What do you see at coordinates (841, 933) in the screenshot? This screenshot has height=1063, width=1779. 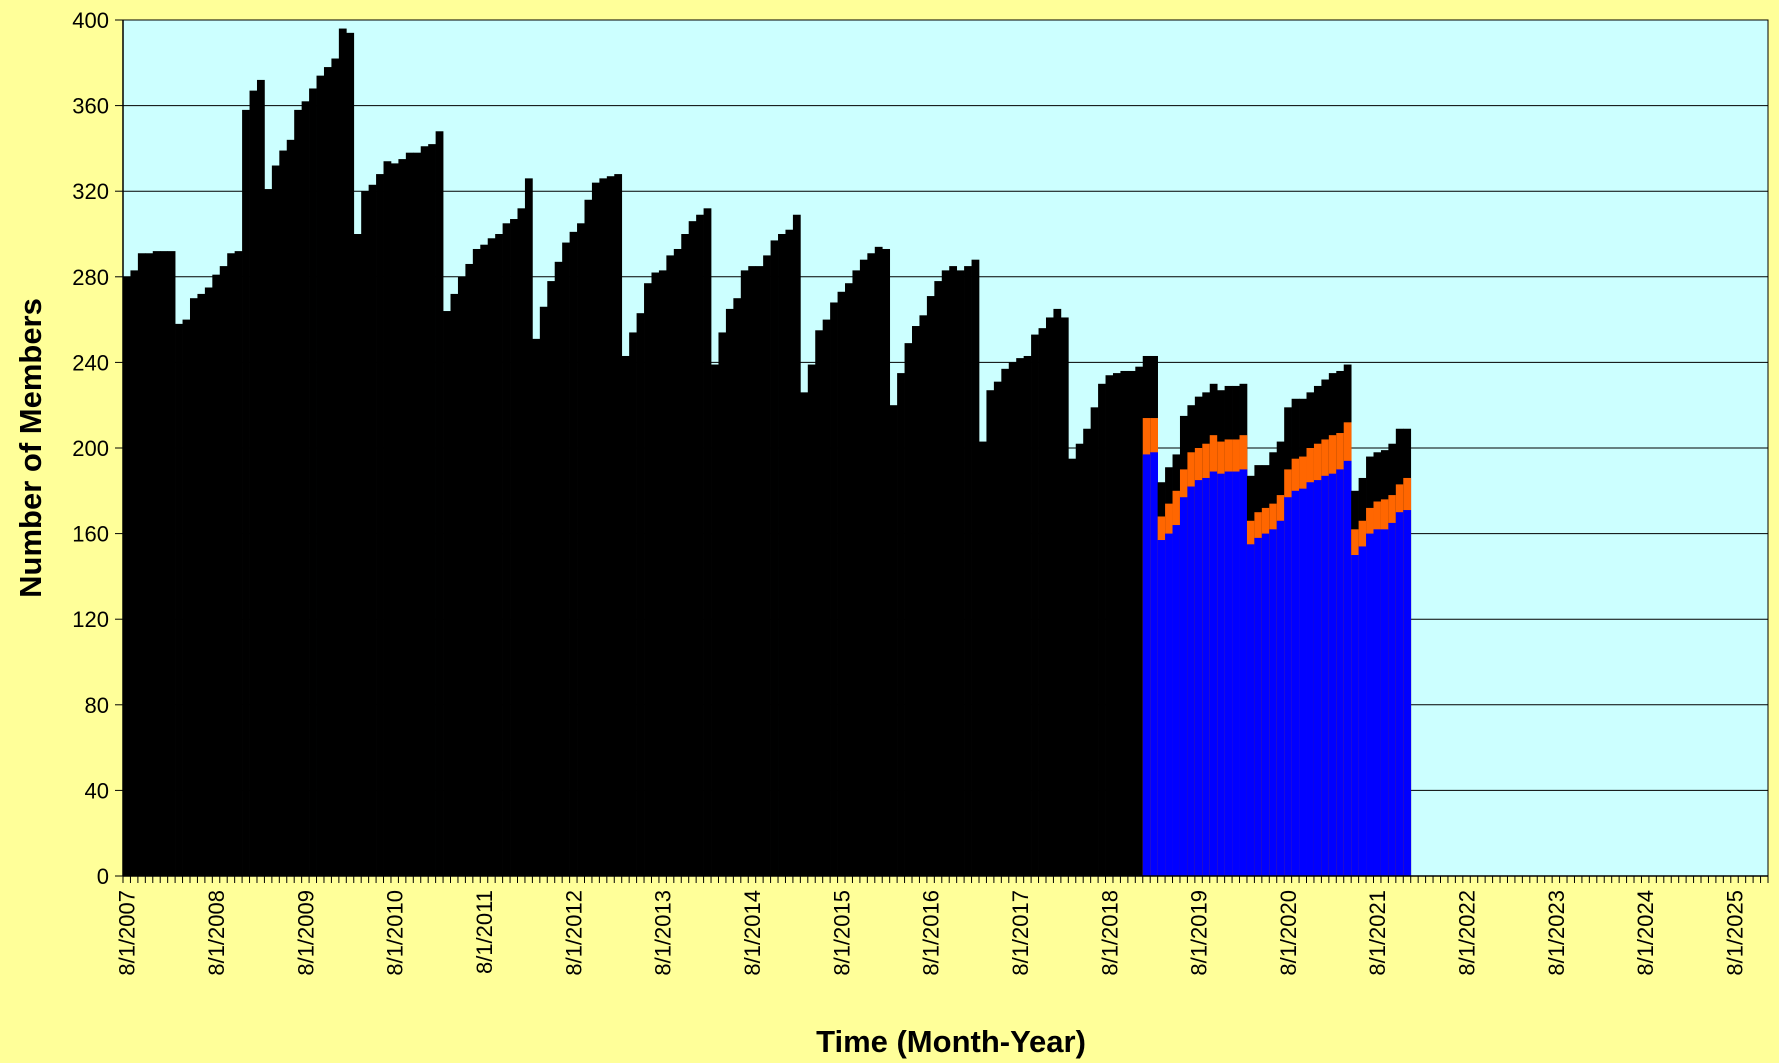 I see `x-tick-label: 8/1/2015` at bounding box center [841, 933].